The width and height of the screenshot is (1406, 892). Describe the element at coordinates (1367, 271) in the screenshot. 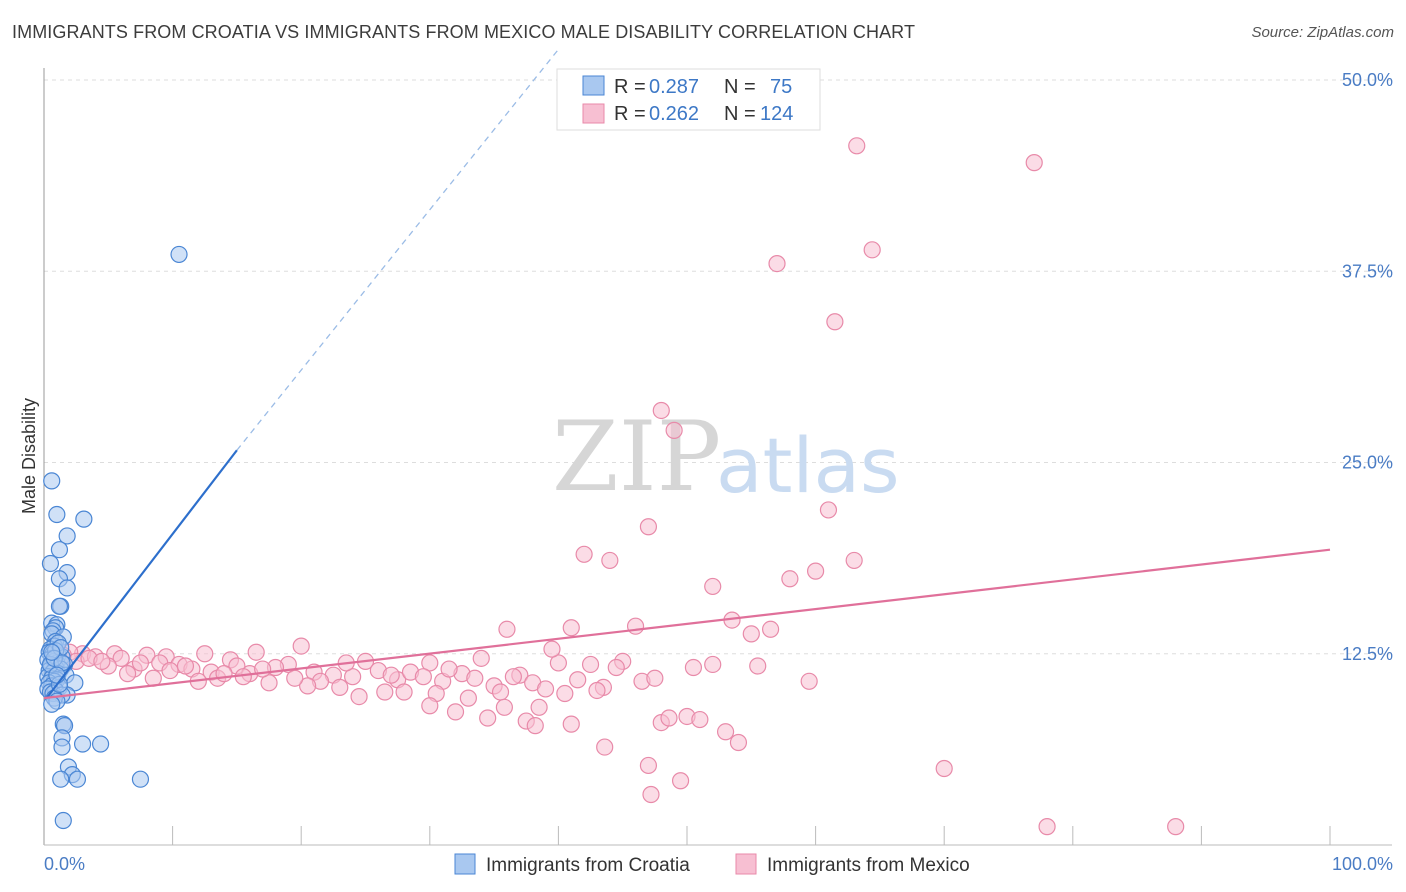

I see `y-tick-label: 37.5%` at that location.